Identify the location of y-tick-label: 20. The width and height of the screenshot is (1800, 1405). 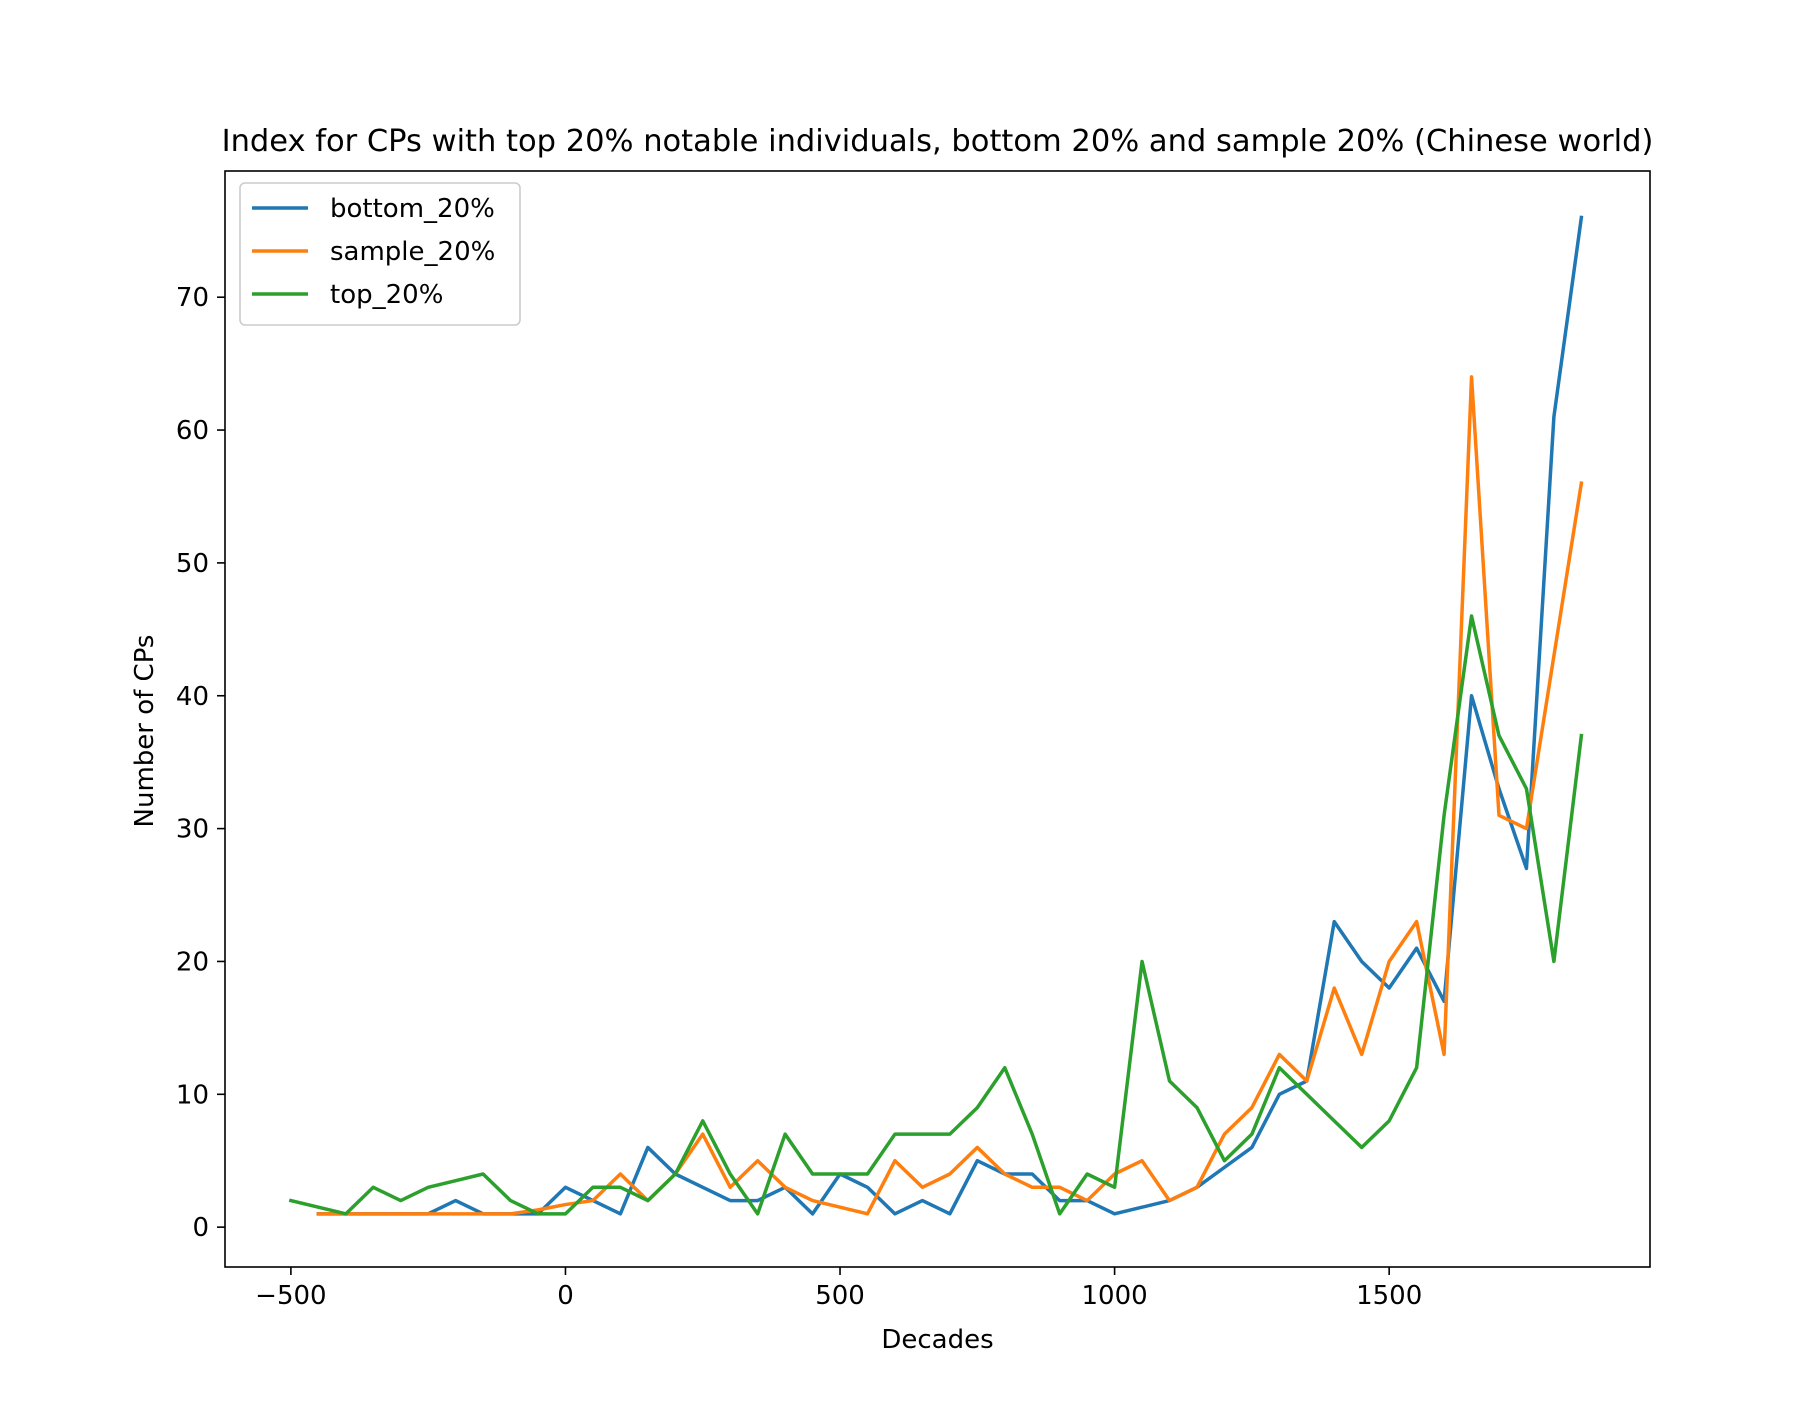
(192, 962).